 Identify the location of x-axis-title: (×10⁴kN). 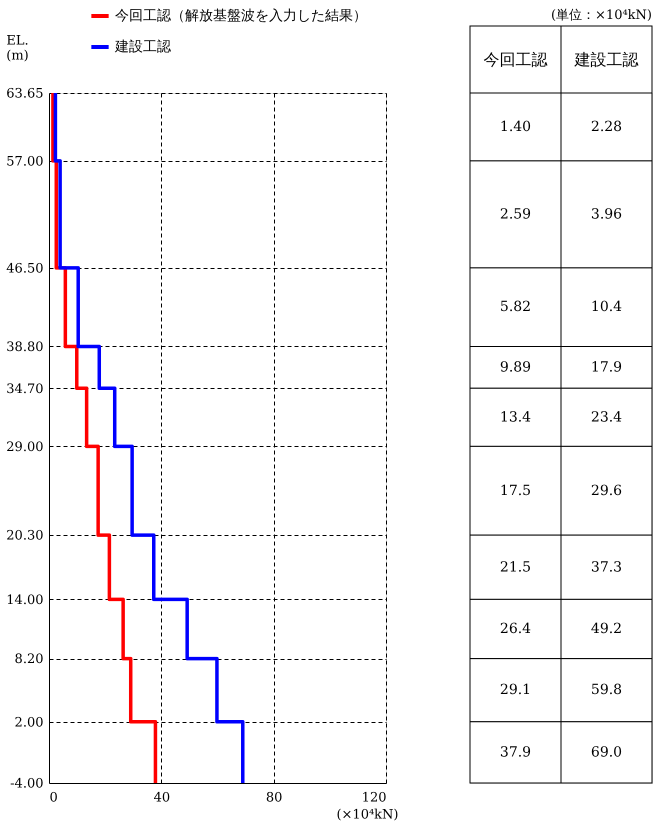
(367, 815).